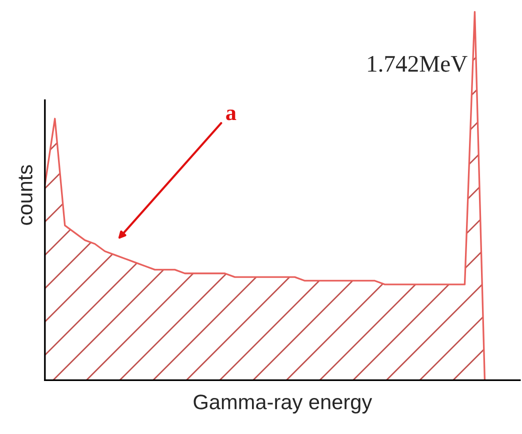 The image size is (522, 434). What do you see at coordinates (418, 64) in the screenshot?
I see `annotation: 1.742MeV` at bounding box center [418, 64].